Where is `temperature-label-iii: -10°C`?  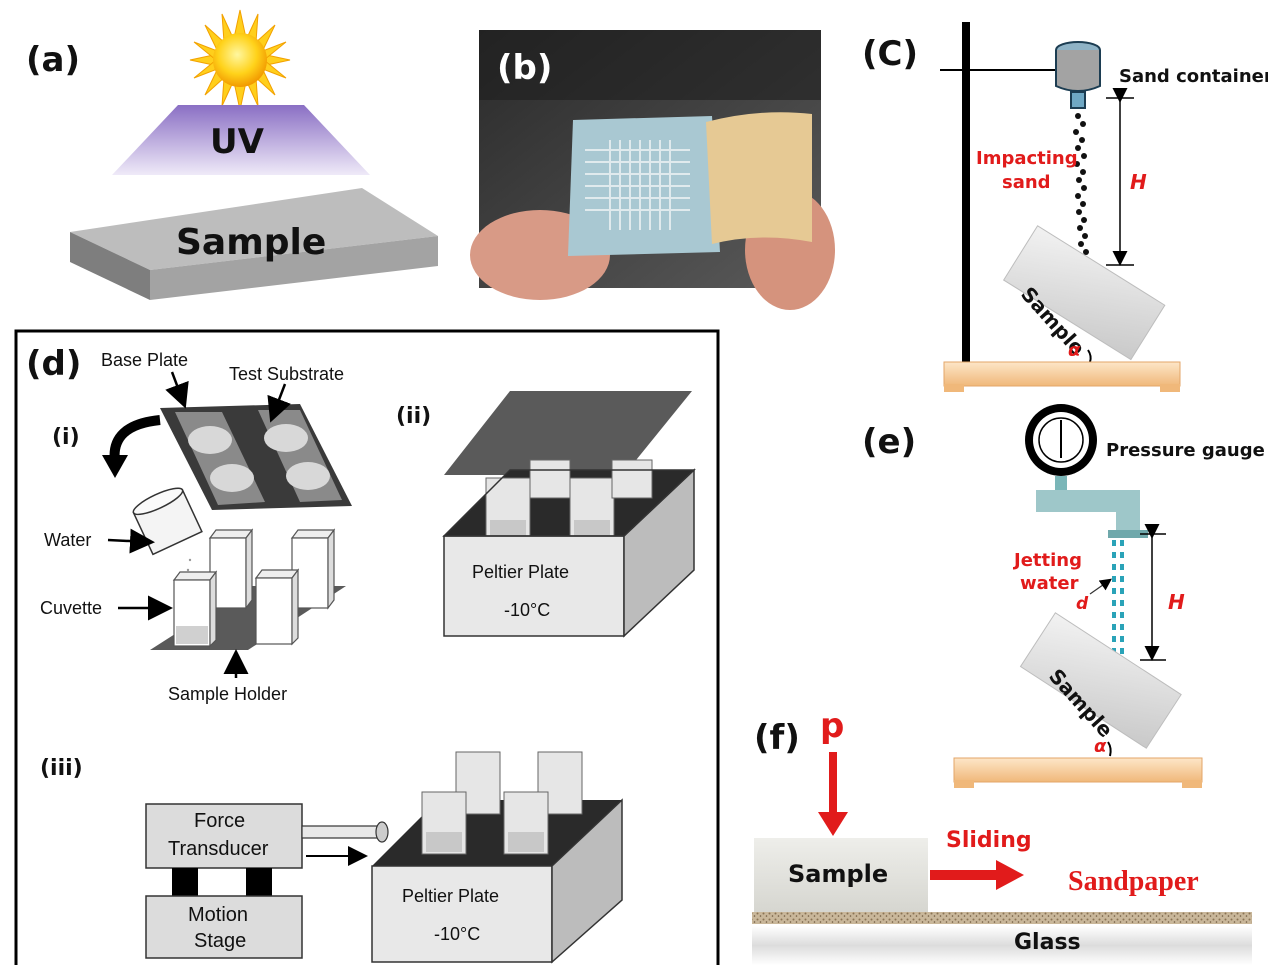 temperature-label-iii: -10°C is located at coordinates (457, 934).